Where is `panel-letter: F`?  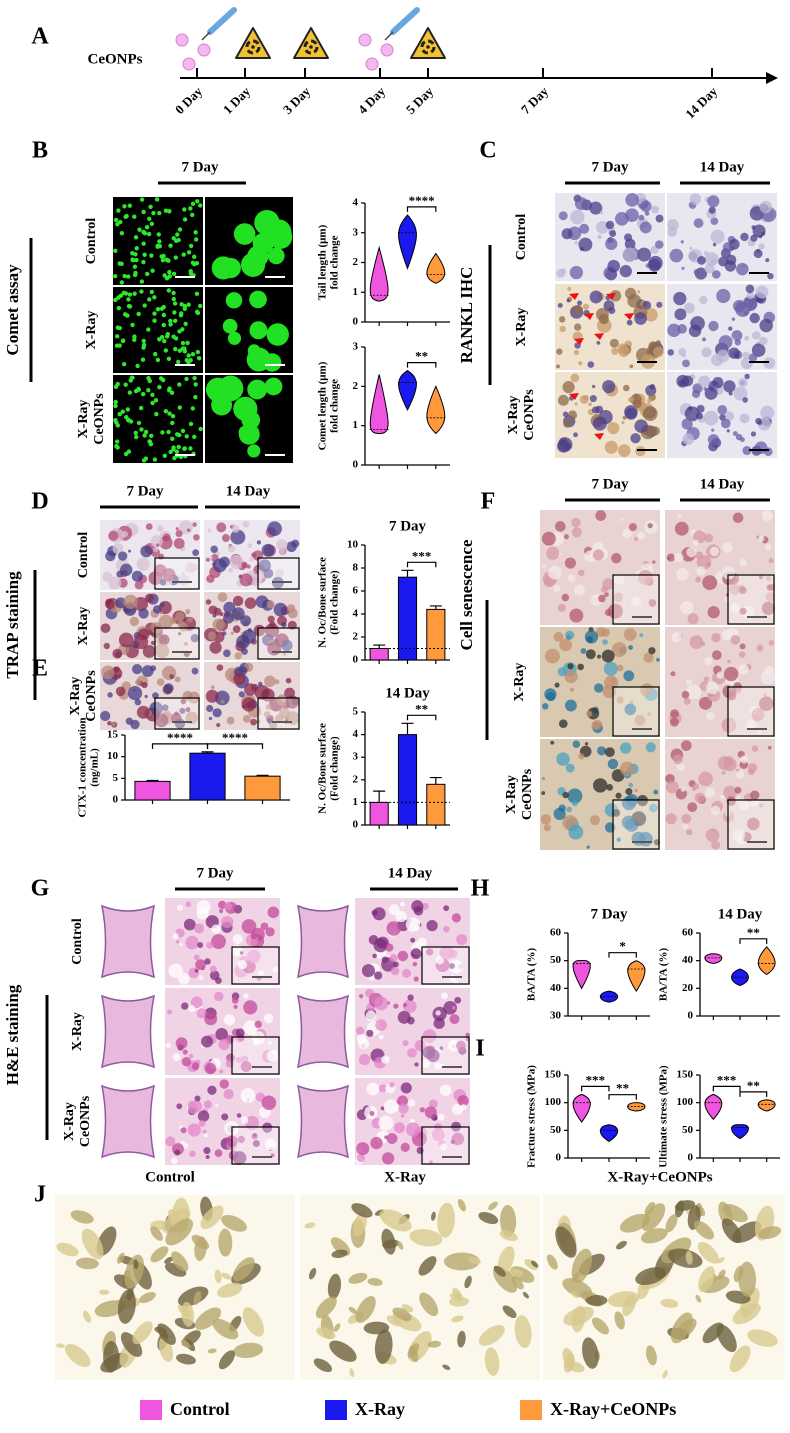 panel-letter: F is located at coordinates (488, 502).